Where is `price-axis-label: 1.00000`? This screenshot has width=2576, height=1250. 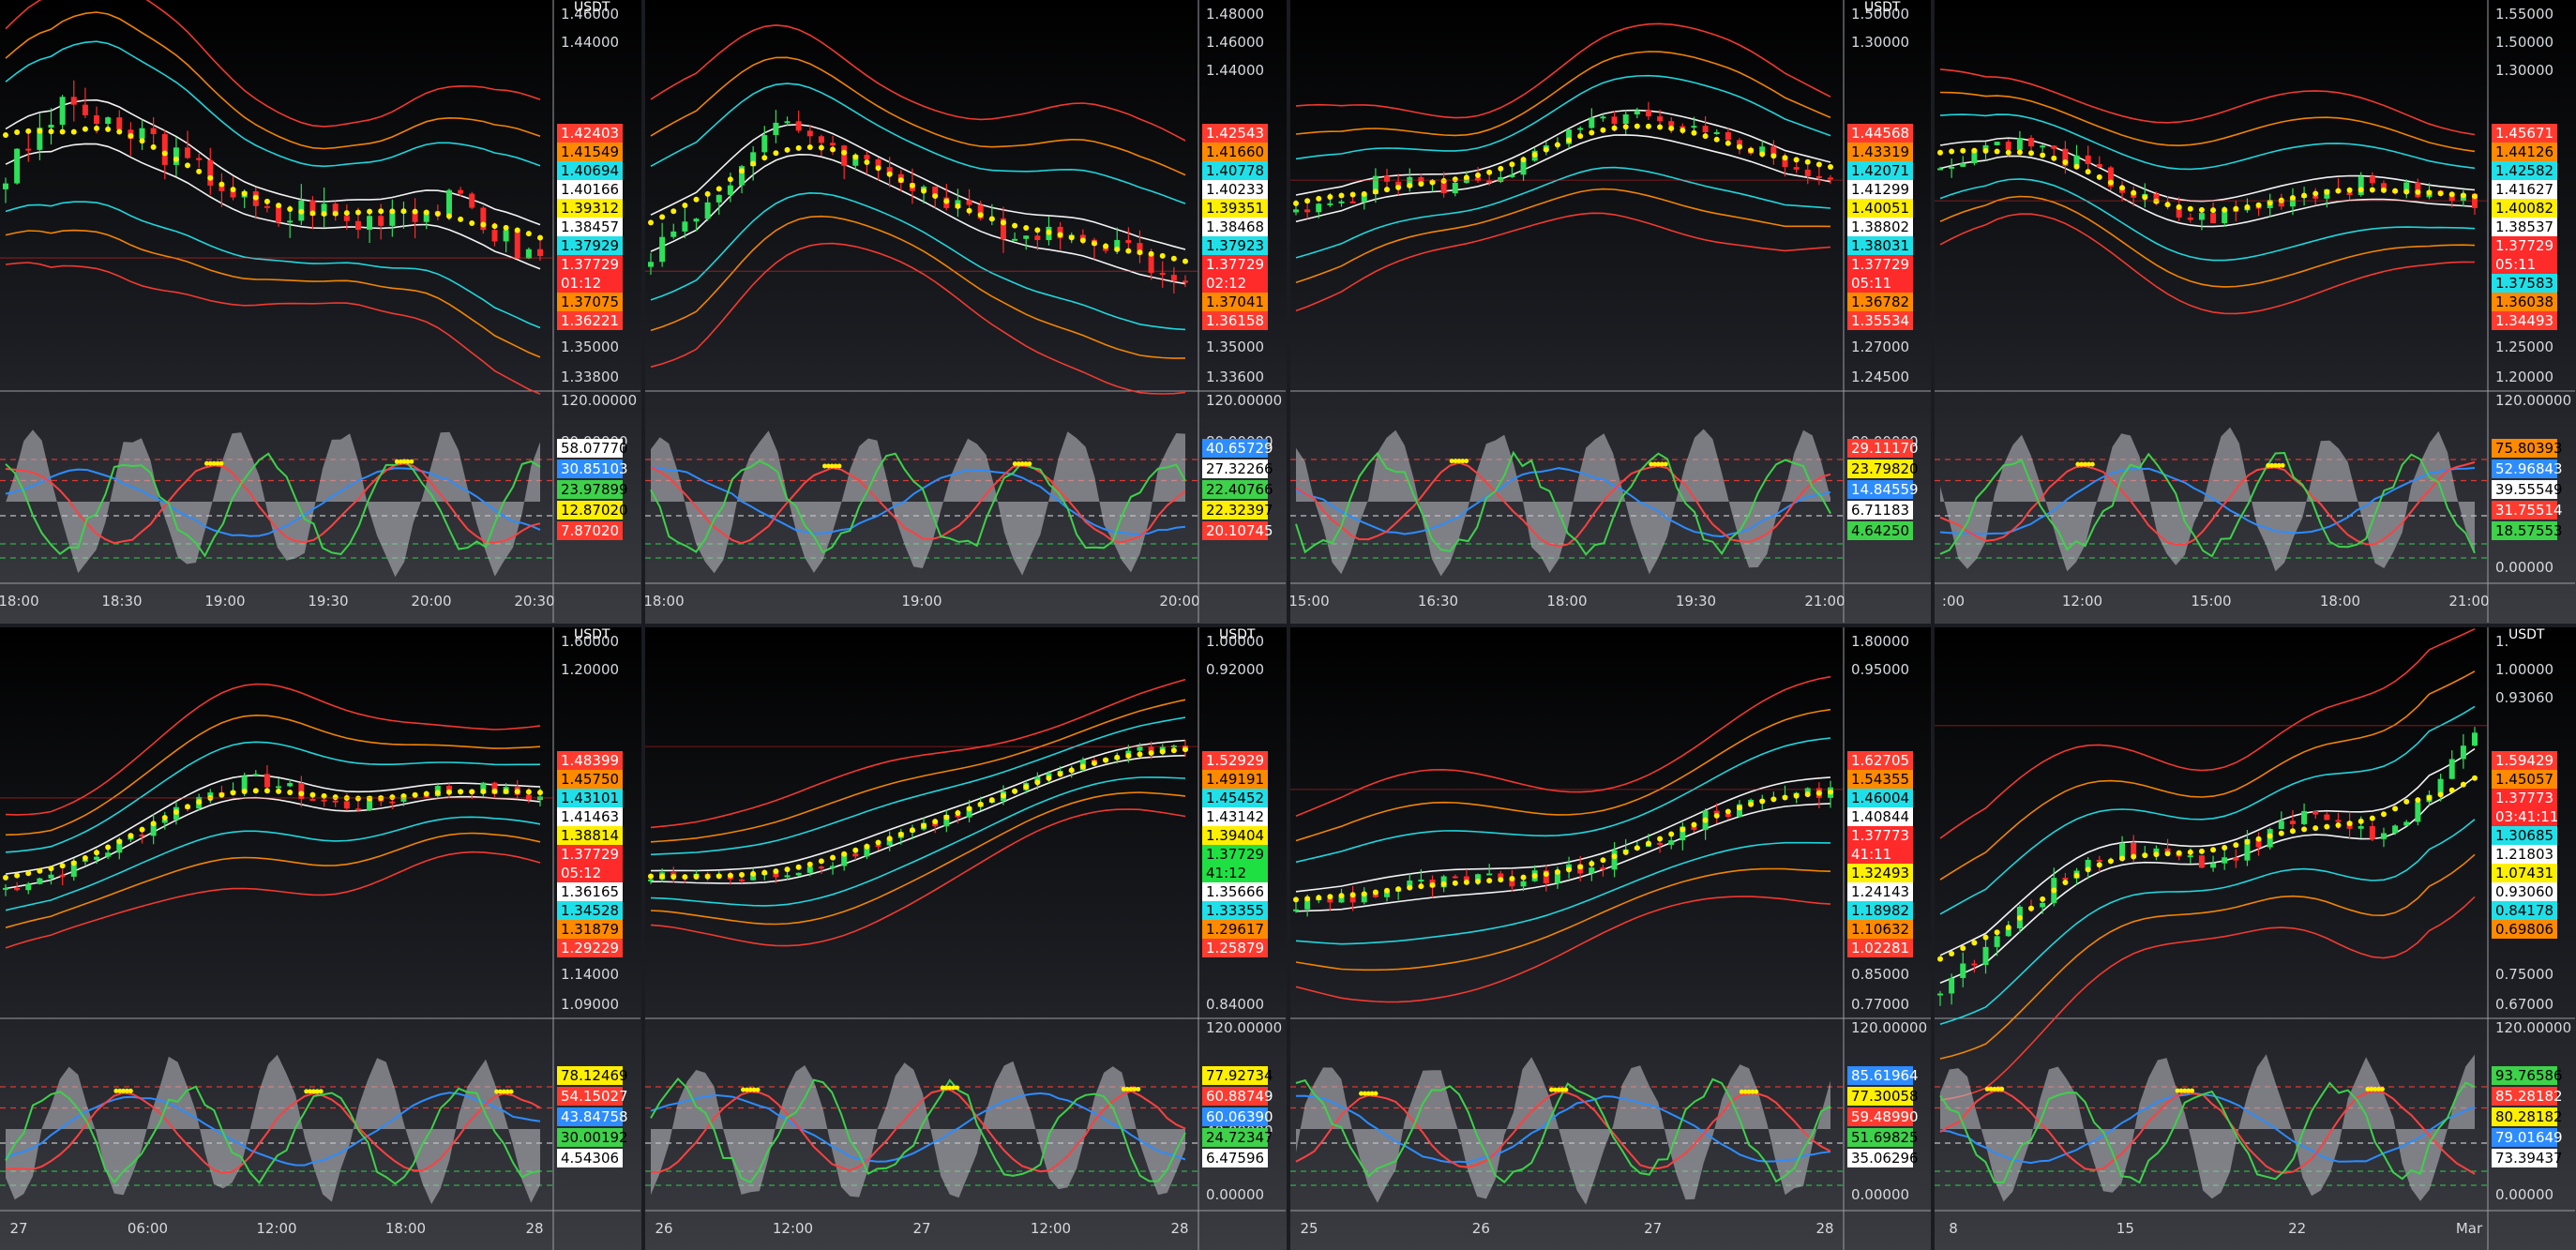 price-axis-label: 1.00000 is located at coordinates (1235, 641).